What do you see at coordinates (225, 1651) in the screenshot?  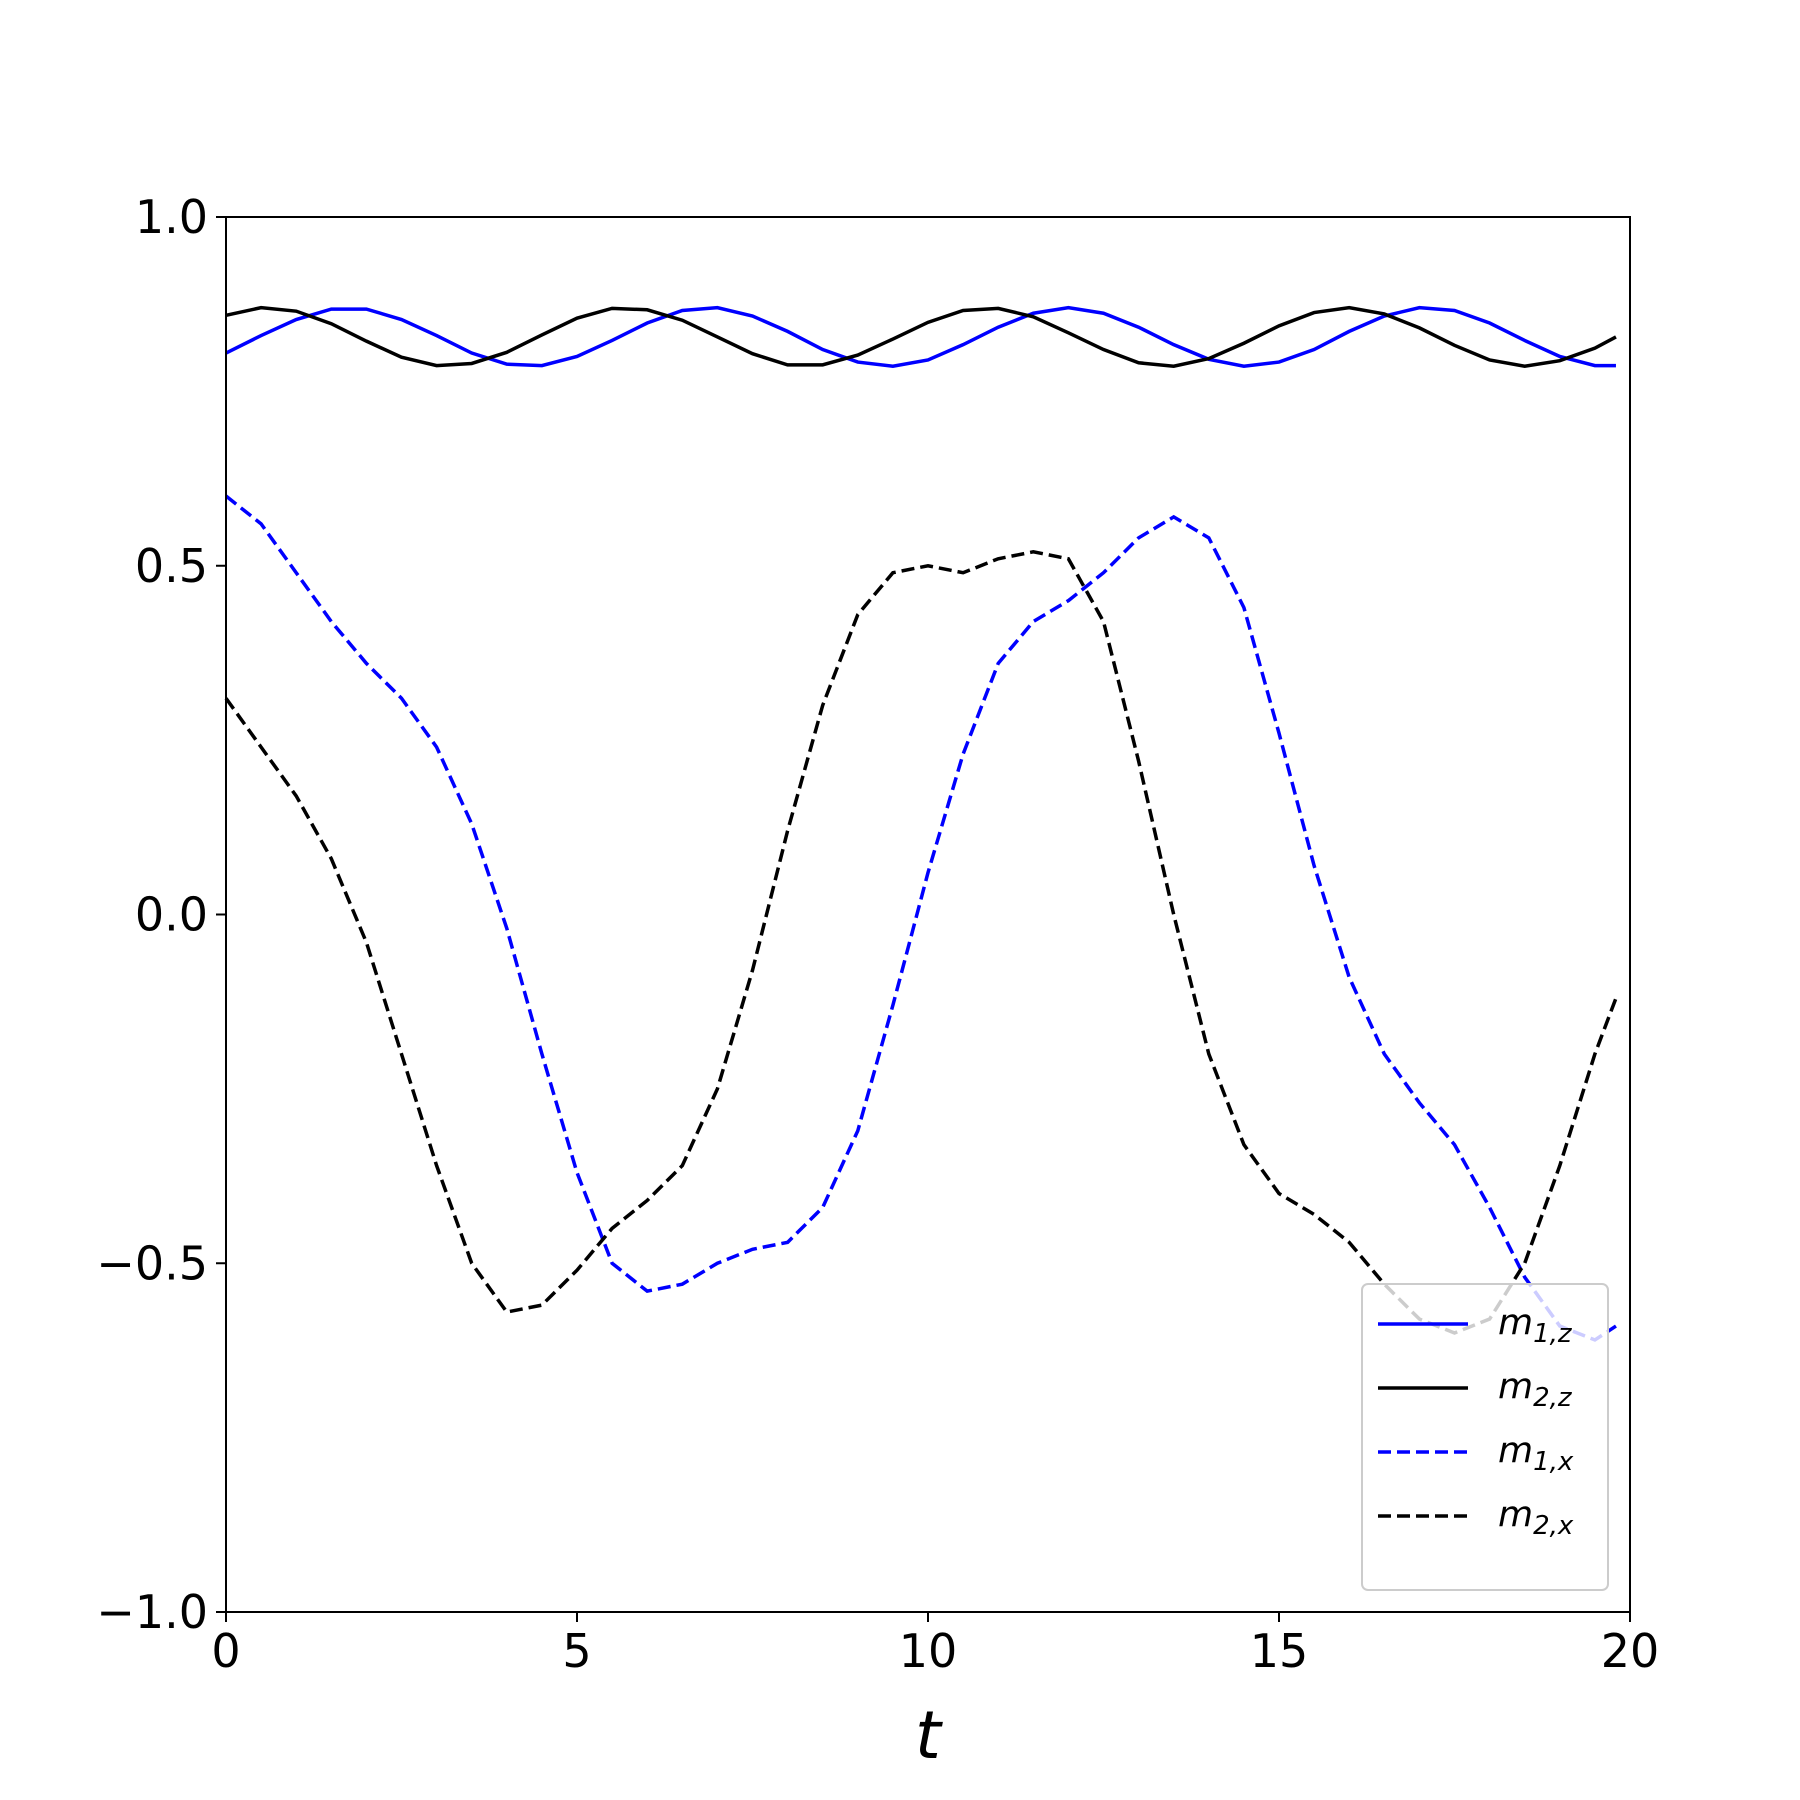 I see `x-tick-label: 0` at bounding box center [225, 1651].